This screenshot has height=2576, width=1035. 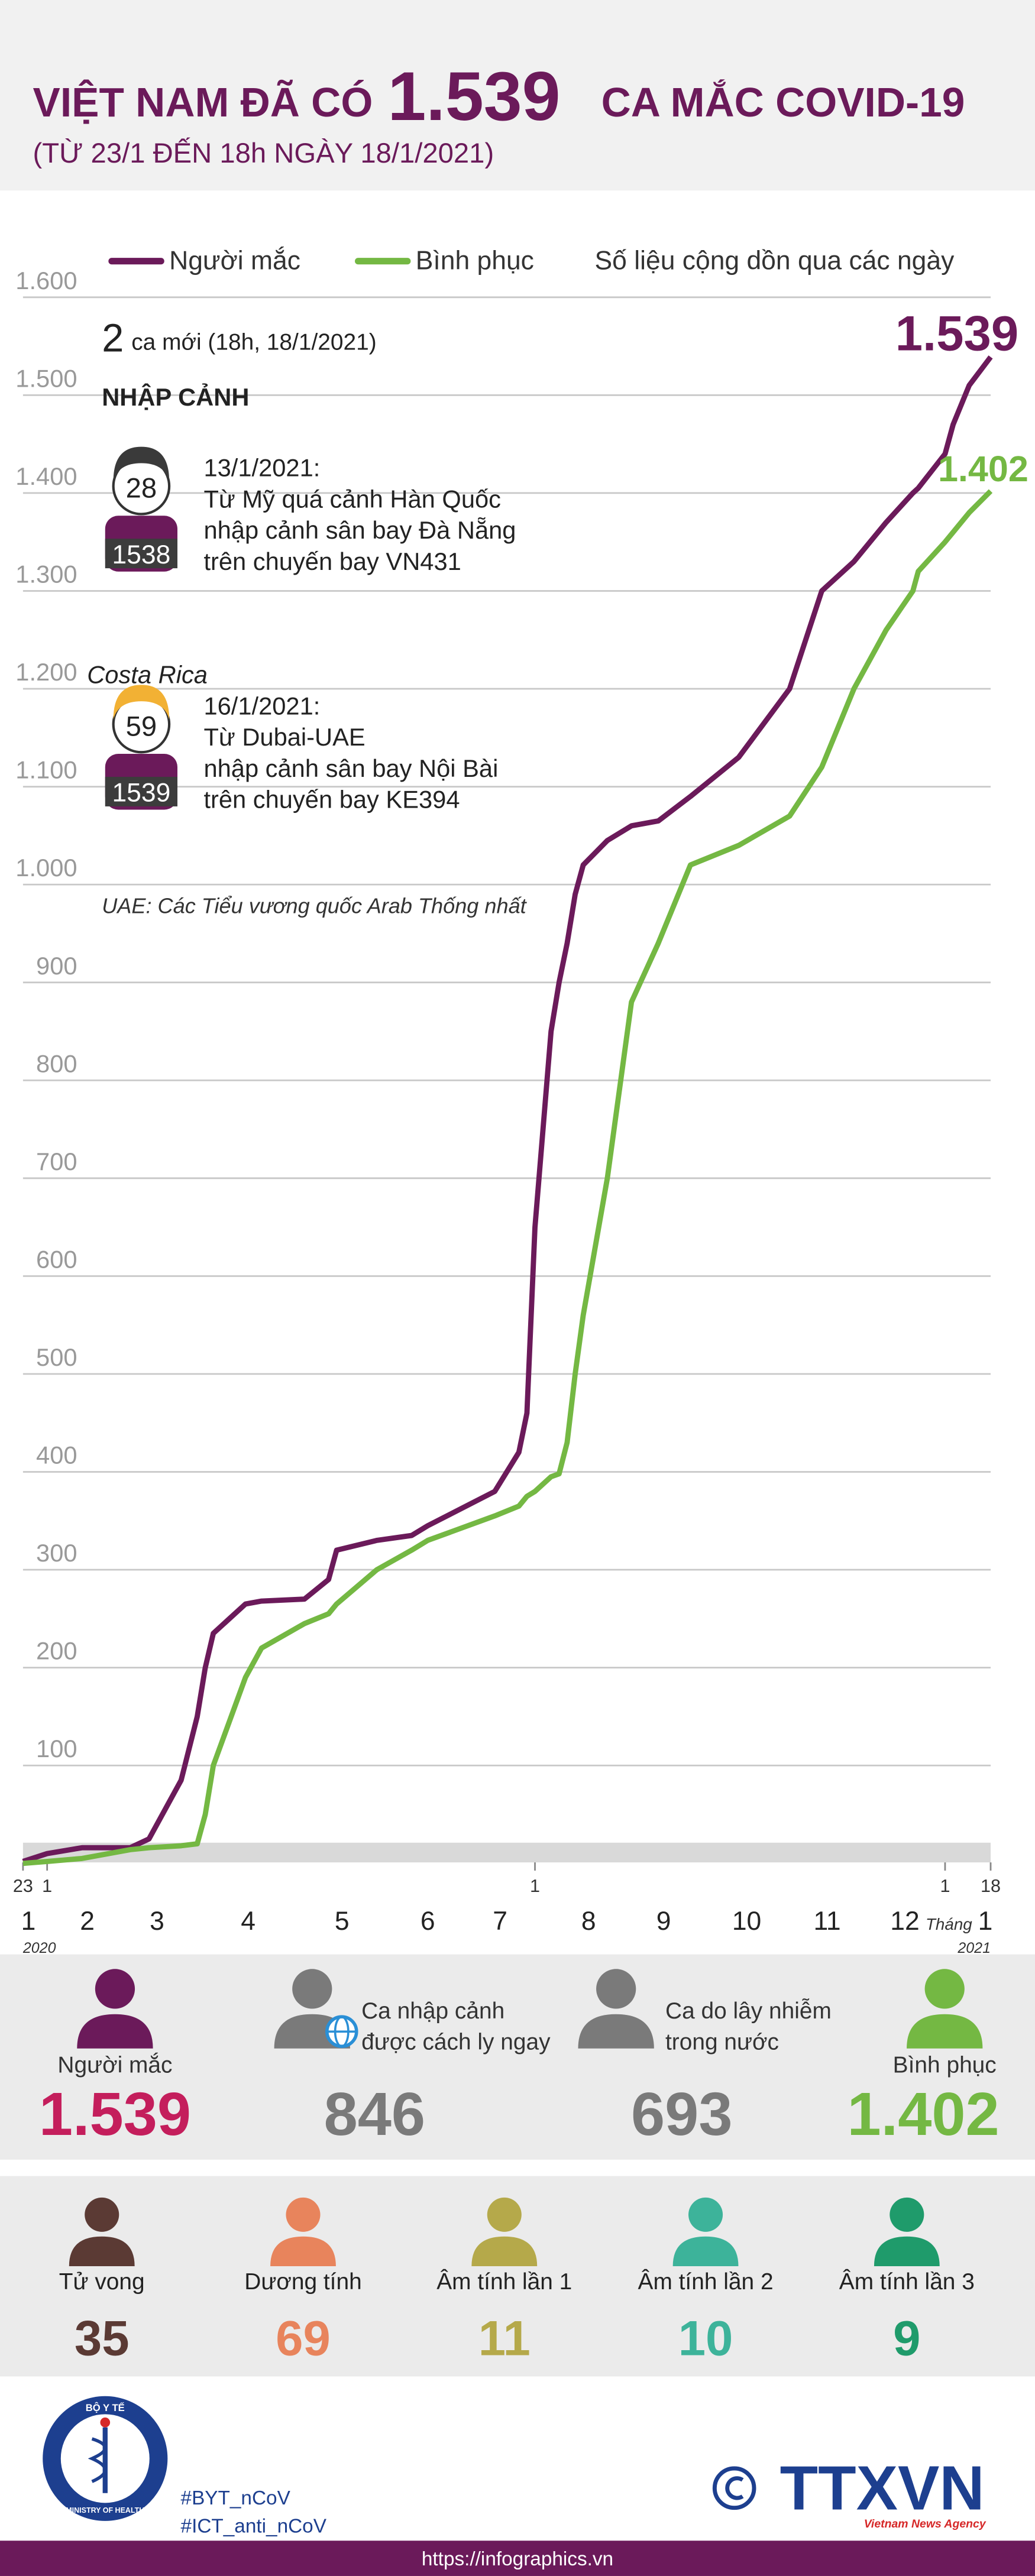 I want to click on y-tick-label: 300, so click(x=56, y=1553).